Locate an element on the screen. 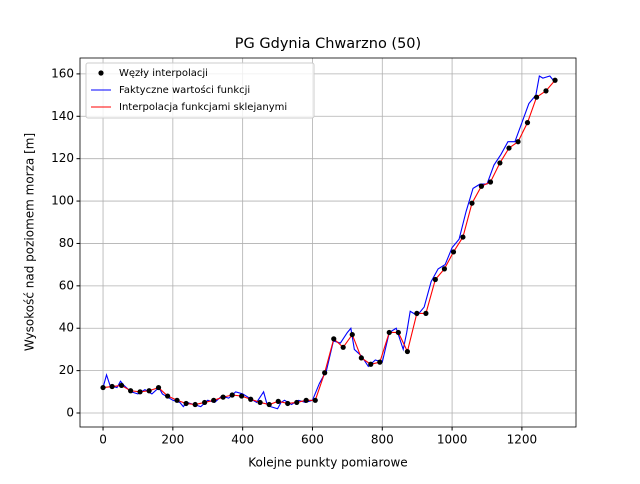 This screenshot has width=640, height=484. x-tick-label: 200 is located at coordinates (172, 440).